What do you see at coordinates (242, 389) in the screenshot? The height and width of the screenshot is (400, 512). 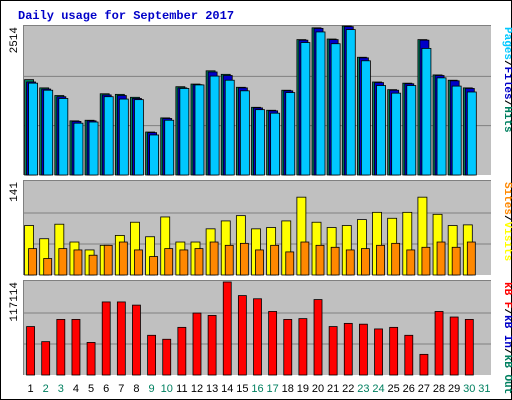 I see `x-tick-label-15: 15` at bounding box center [242, 389].